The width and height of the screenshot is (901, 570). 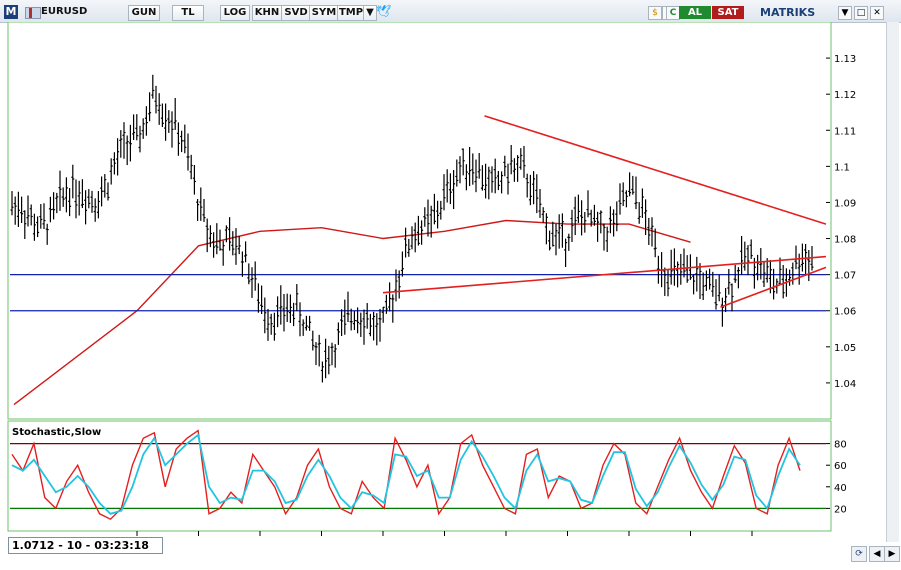 What do you see at coordinates (892, 282) in the screenshot?
I see `vertical-scrollbar` at bounding box center [892, 282].